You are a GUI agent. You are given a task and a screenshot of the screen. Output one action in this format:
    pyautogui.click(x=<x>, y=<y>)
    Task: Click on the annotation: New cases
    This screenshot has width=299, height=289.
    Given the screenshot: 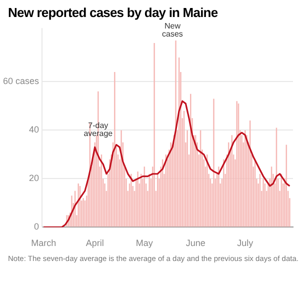 What is the action you would take?
    pyautogui.click(x=172, y=30)
    